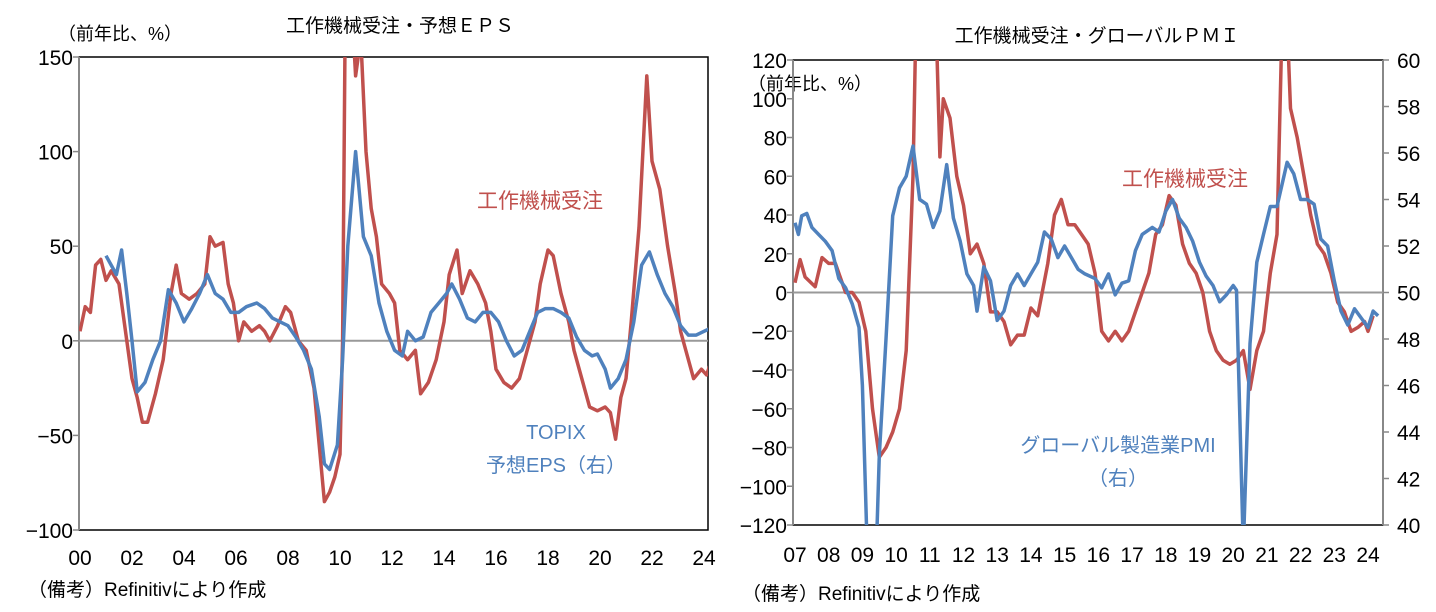  Describe the element at coordinates (1334, 555) in the screenshot. I see `x-tick-label: 23` at that location.